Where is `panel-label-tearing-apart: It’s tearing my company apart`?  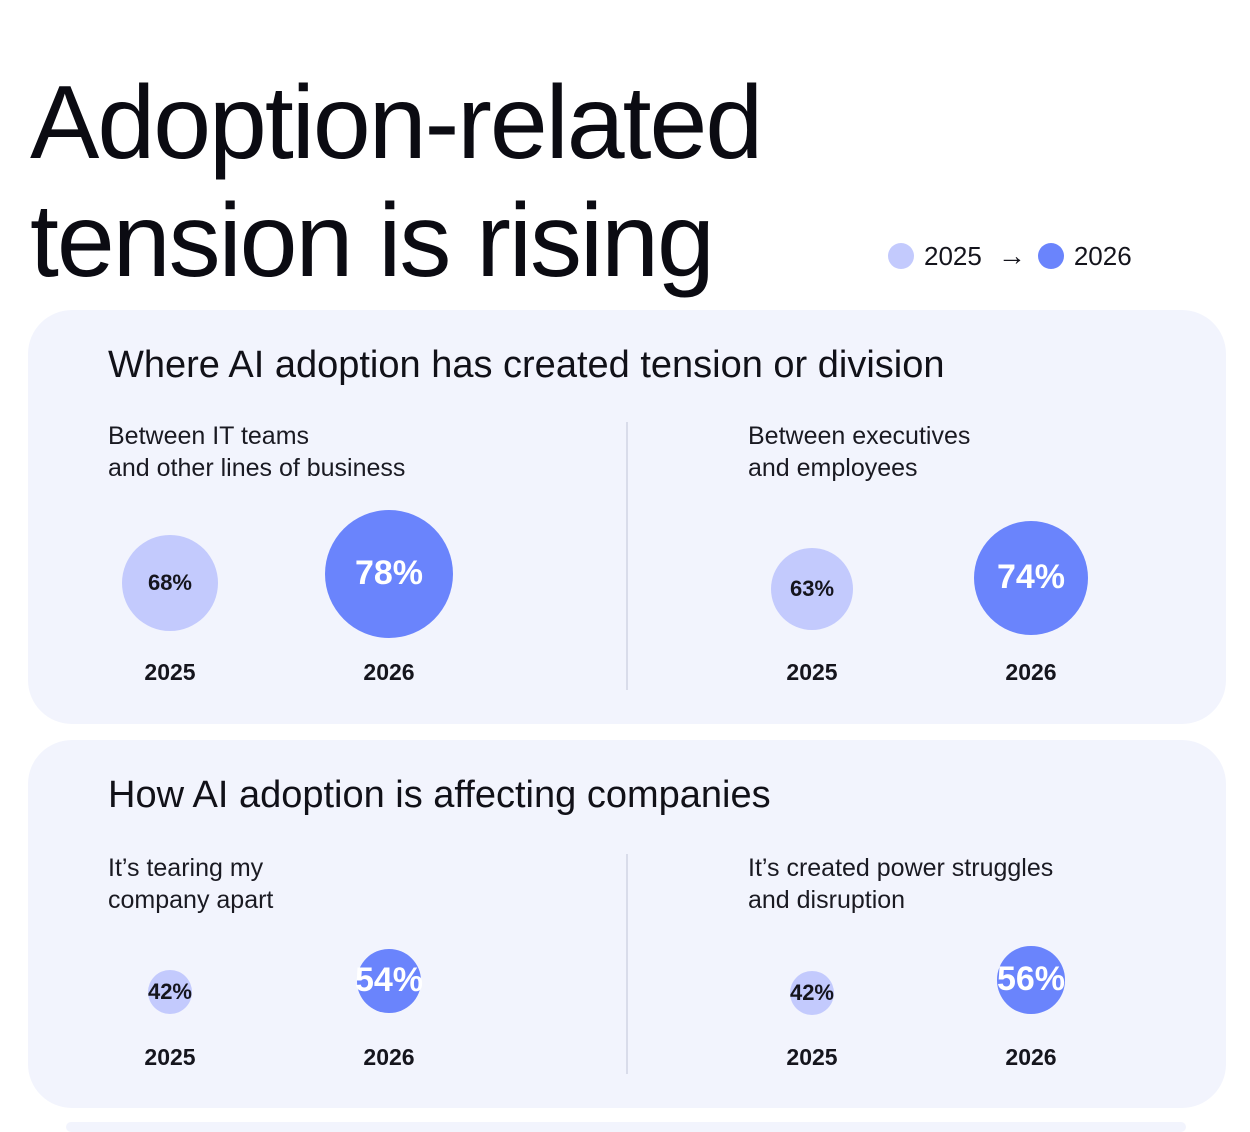
panel-label-tearing-apart: It’s tearing my company apart is located at coordinates (191, 884).